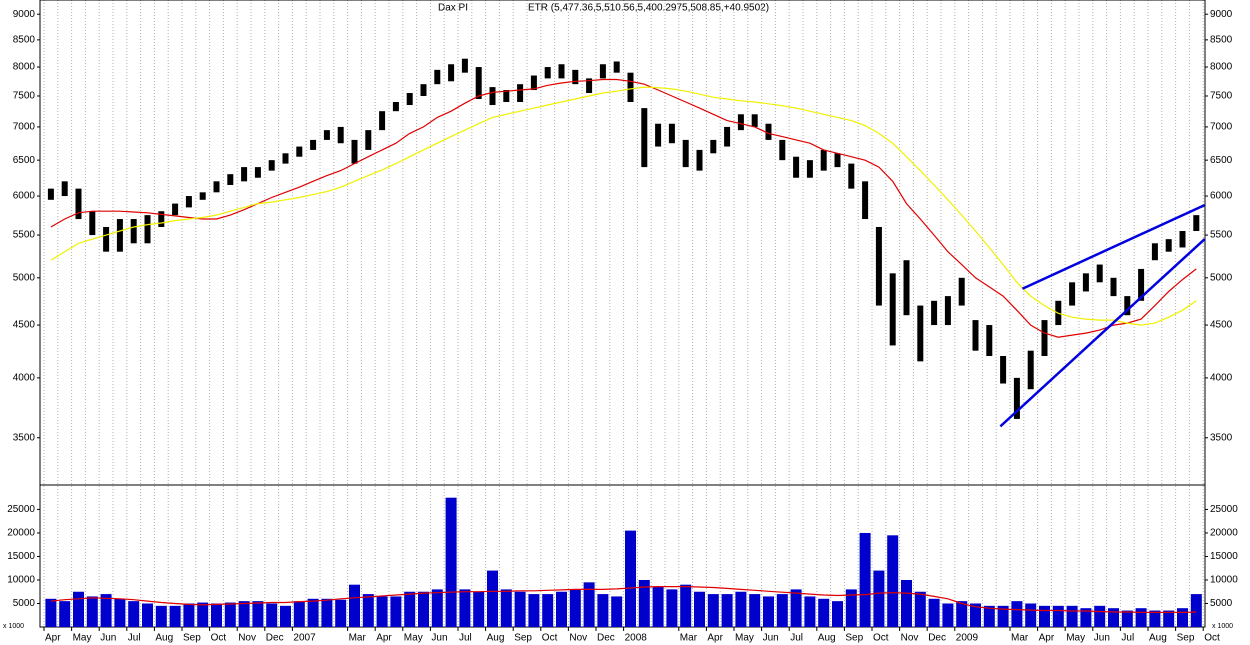  Describe the element at coordinates (1221, 39) in the screenshot. I see `y-tick-label: 8500` at that location.